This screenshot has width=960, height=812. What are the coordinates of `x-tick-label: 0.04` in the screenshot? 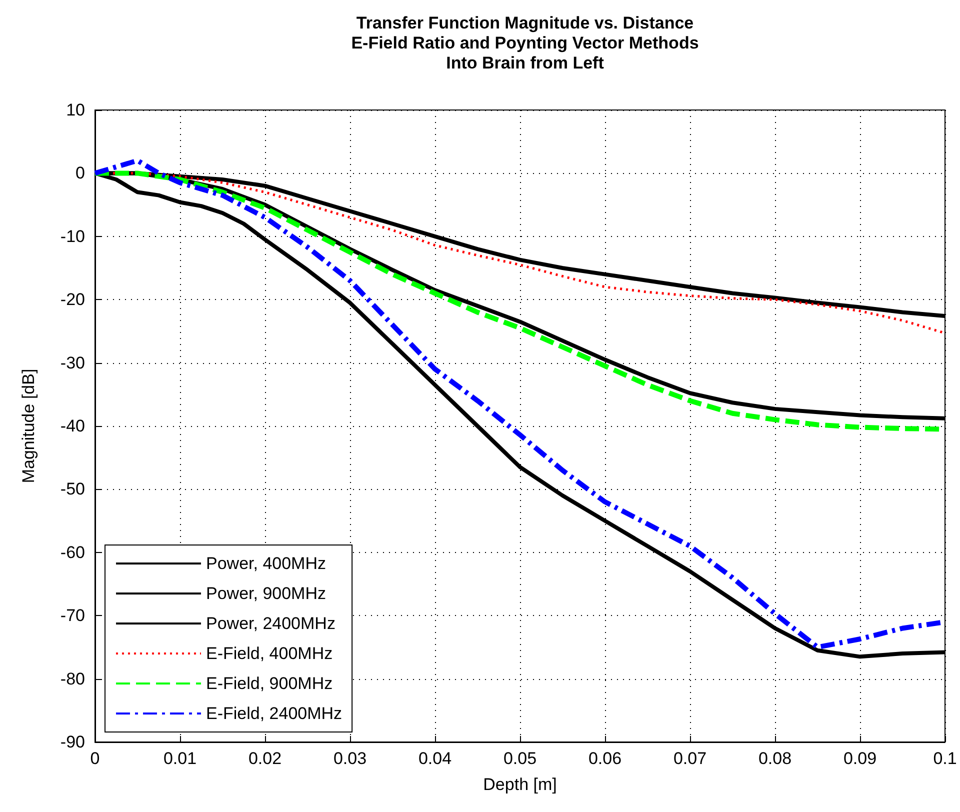 It's located at (435, 758).